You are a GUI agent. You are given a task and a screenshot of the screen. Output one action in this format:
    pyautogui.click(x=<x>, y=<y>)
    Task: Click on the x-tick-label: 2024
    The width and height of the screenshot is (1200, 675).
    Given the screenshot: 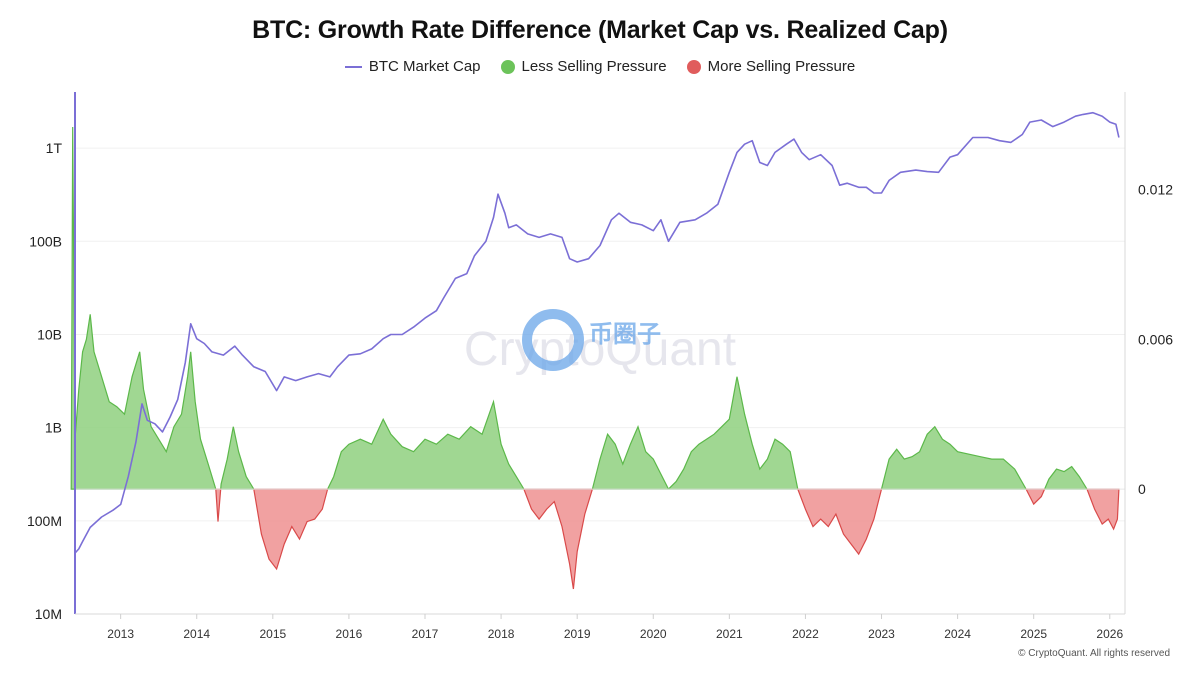 What is the action you would take?
    pyautogui.click(x=957, y=634)
    